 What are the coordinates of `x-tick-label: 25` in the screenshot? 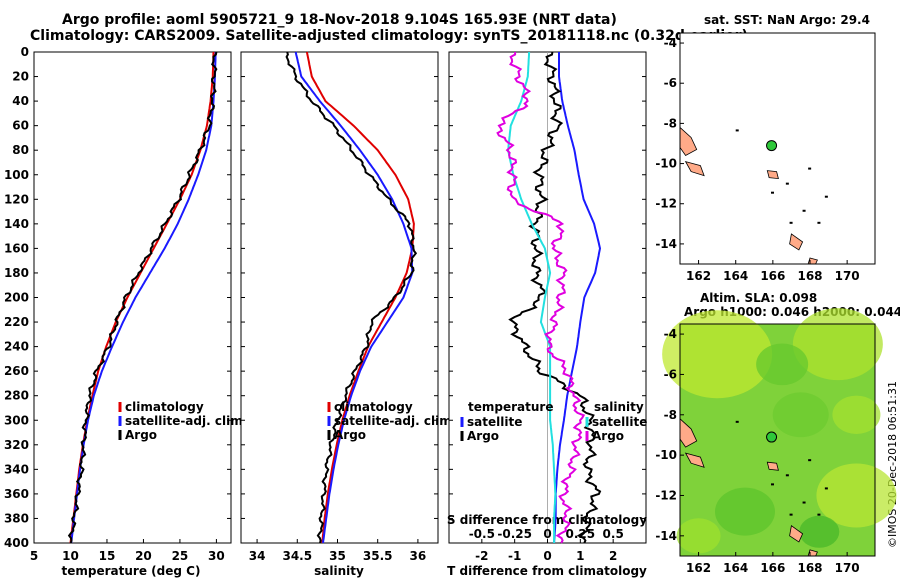 It's located at (180, 556).